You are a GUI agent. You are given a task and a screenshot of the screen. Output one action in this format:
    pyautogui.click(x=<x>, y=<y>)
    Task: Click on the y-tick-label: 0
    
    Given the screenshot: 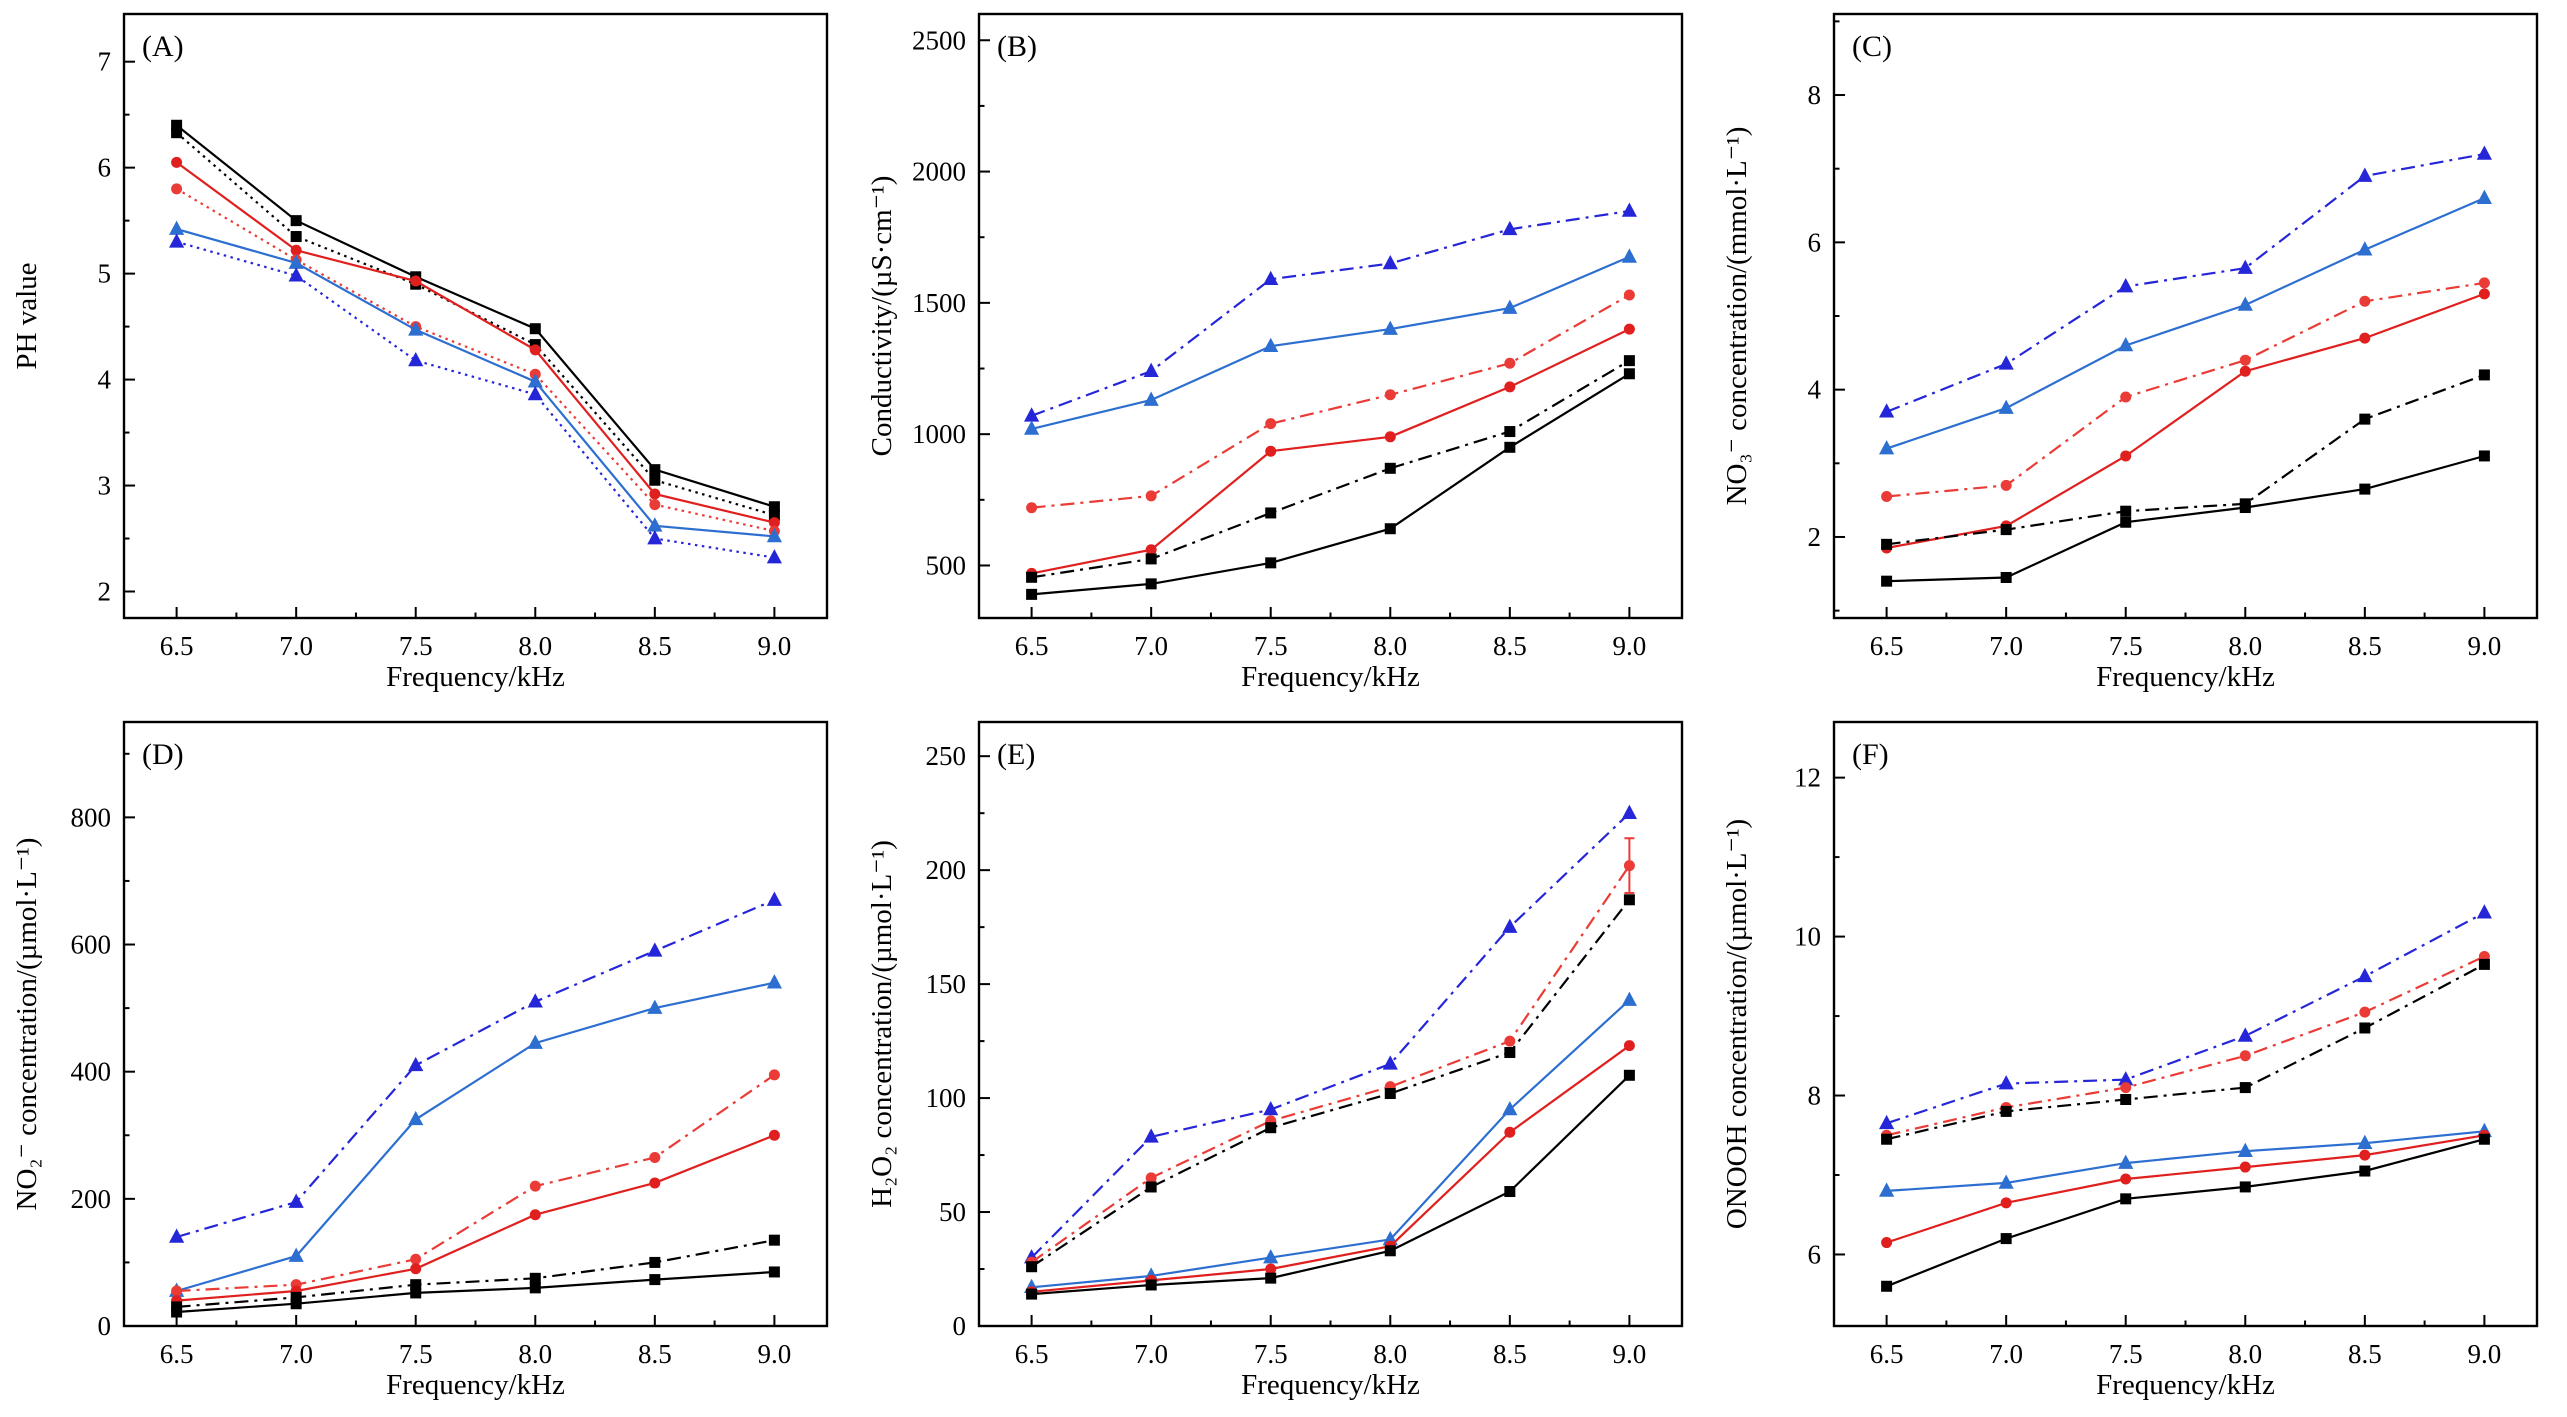 What is the action you would take?
    pyautogui.click(x=960, y=1326)
    